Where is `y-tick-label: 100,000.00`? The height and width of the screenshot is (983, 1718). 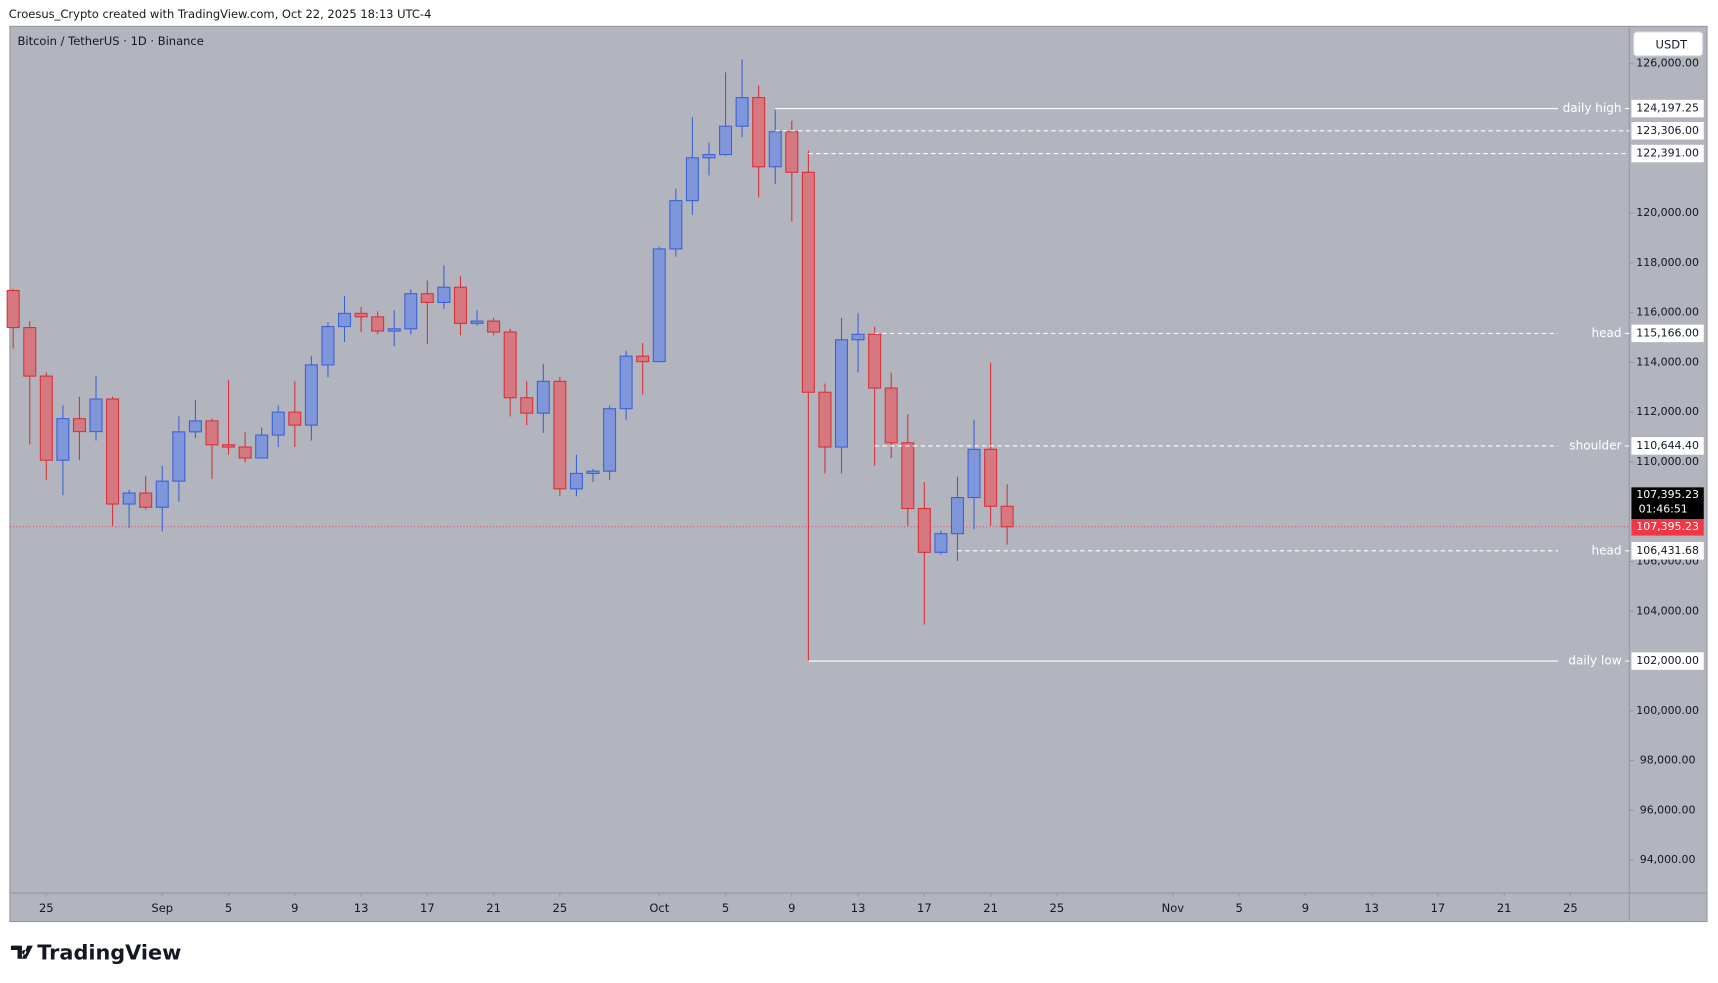 y-tick-label: 100,000.00 is located at coordinates (1667, 710).